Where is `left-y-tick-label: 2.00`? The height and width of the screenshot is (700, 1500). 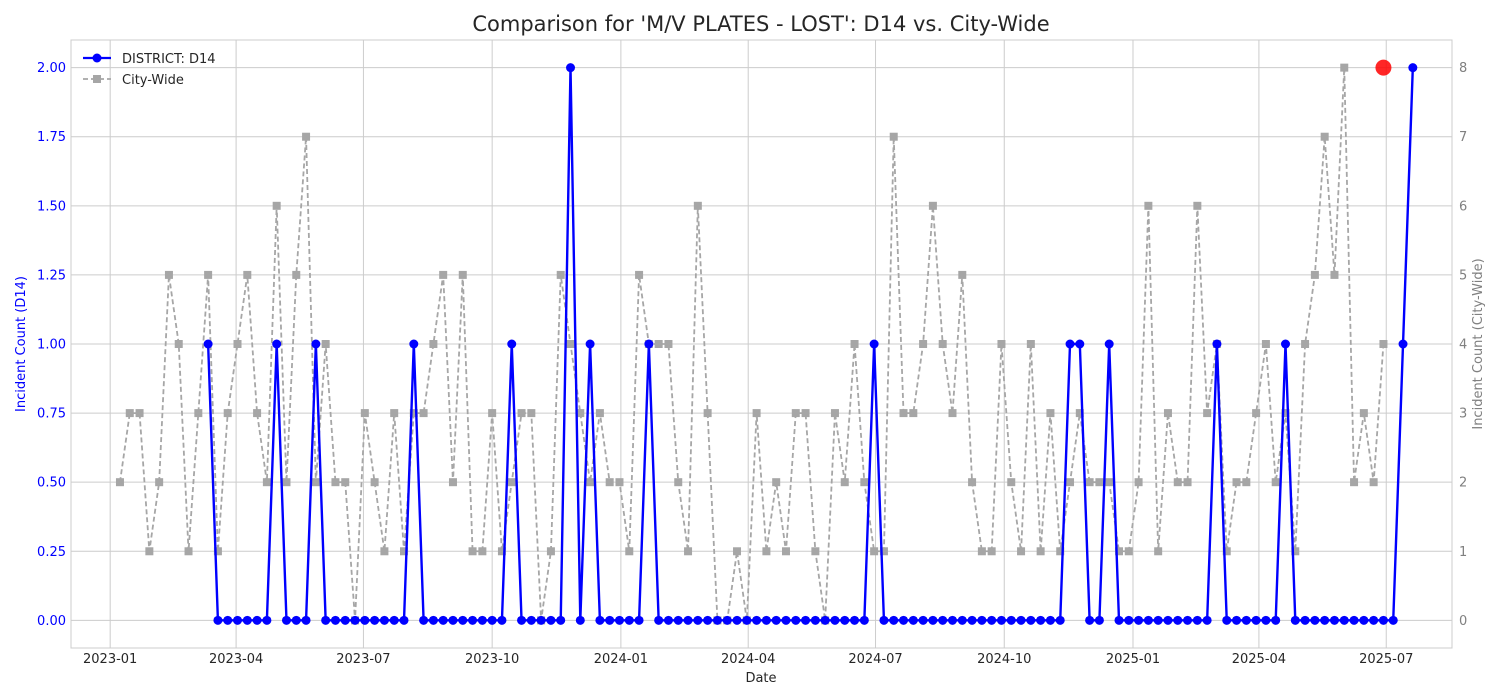
left-y-tick-label: 2.00 is located at coordinates (51, 68).